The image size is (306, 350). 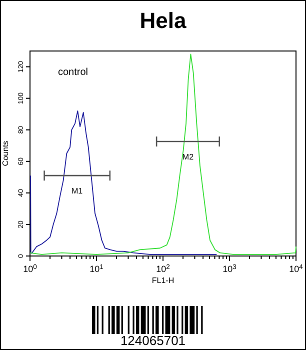 What do you see at coordinates (296, 269) in the screenshot?
I see `x-tick-label: 10$^{4}$` at bounding box center [296, 269].